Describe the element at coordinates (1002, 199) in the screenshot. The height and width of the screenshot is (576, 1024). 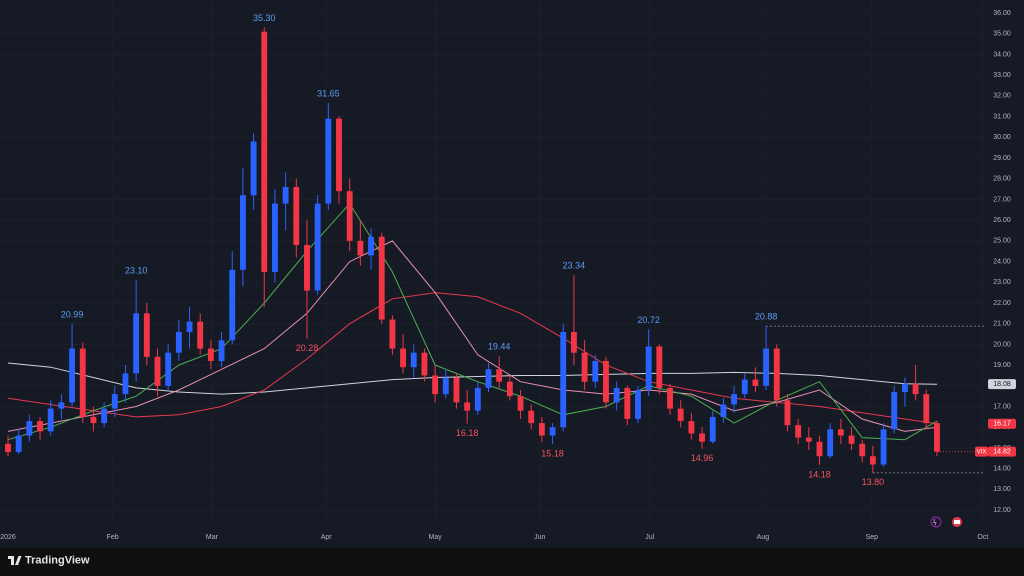
I see `y-tick-label: 27.00` at that location.